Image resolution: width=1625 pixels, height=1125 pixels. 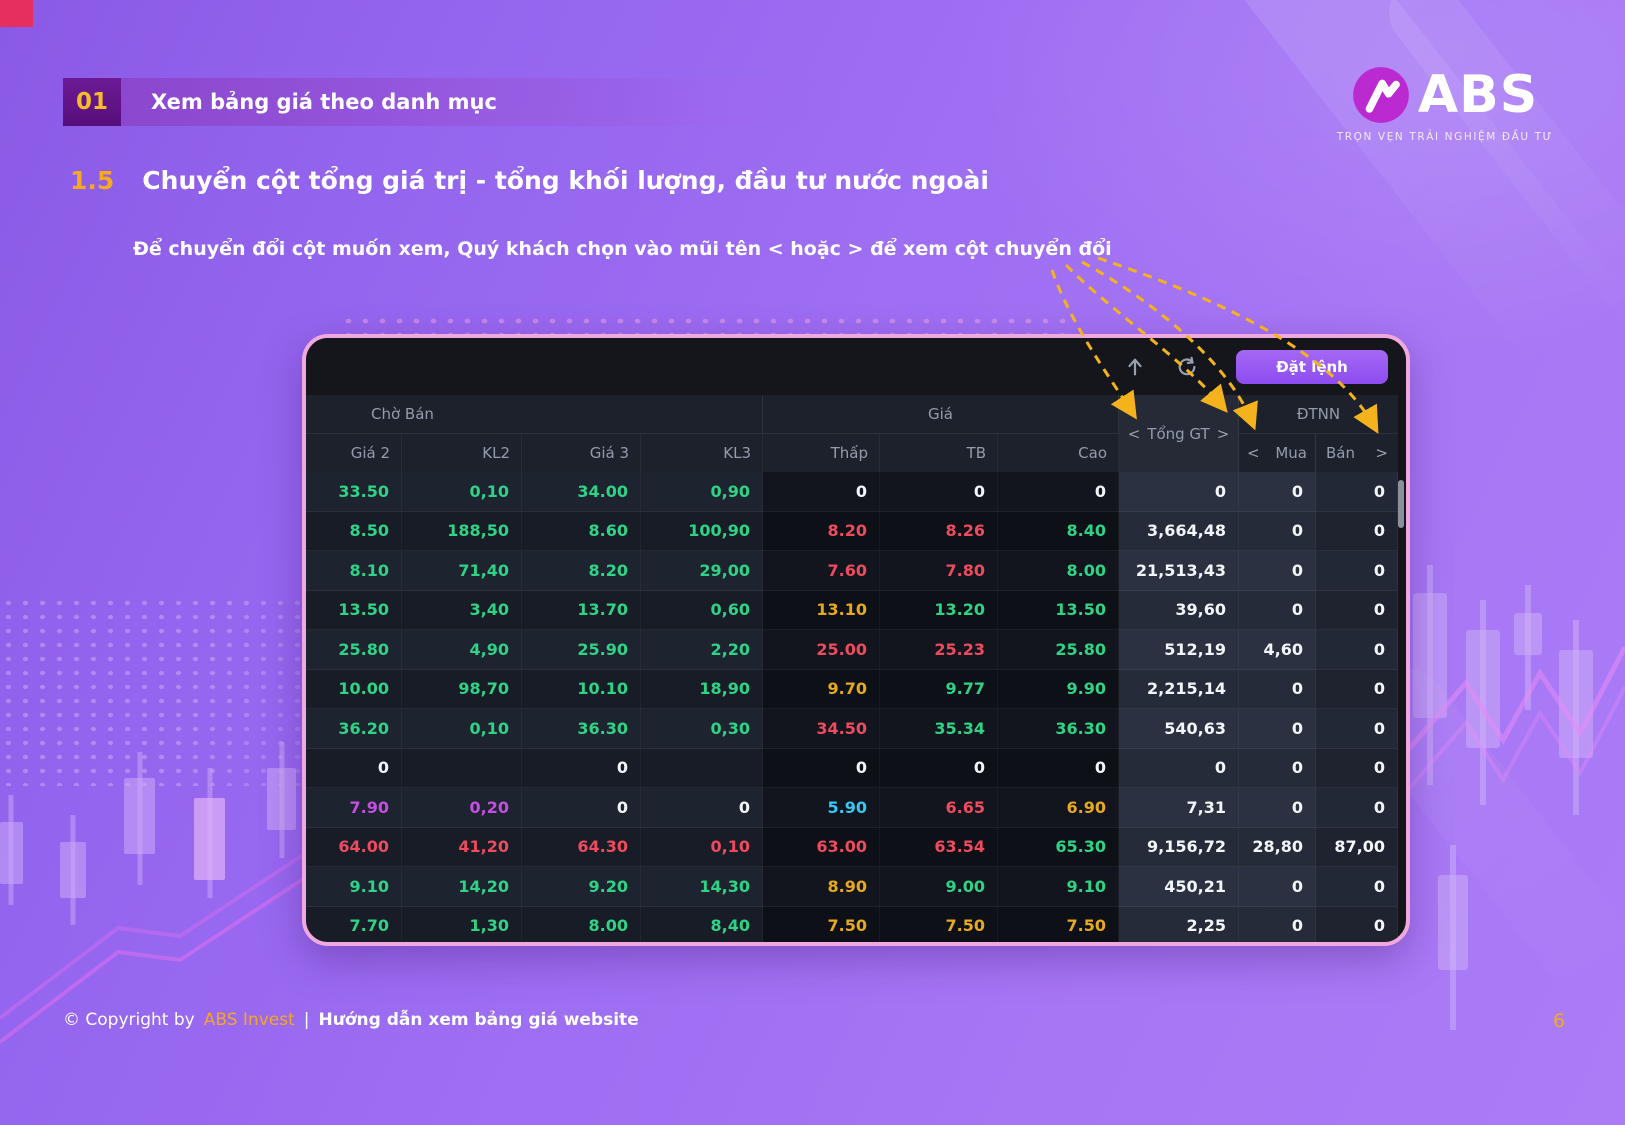 I want to click on cell-ban: 87,00, so click(x=1357, y=847).